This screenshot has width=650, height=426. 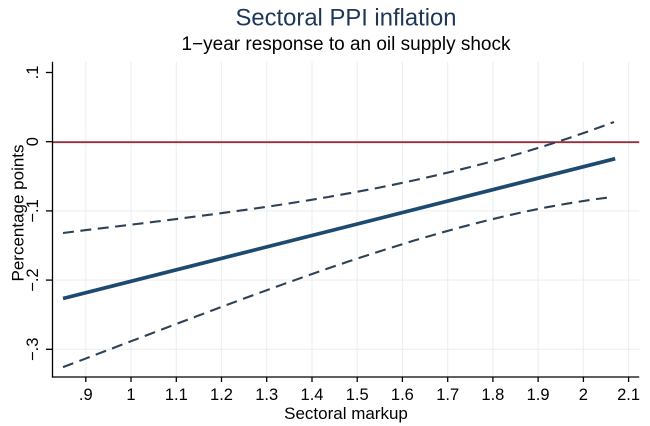 I want to click on svg-text: .9, so click(x=86, y=395).